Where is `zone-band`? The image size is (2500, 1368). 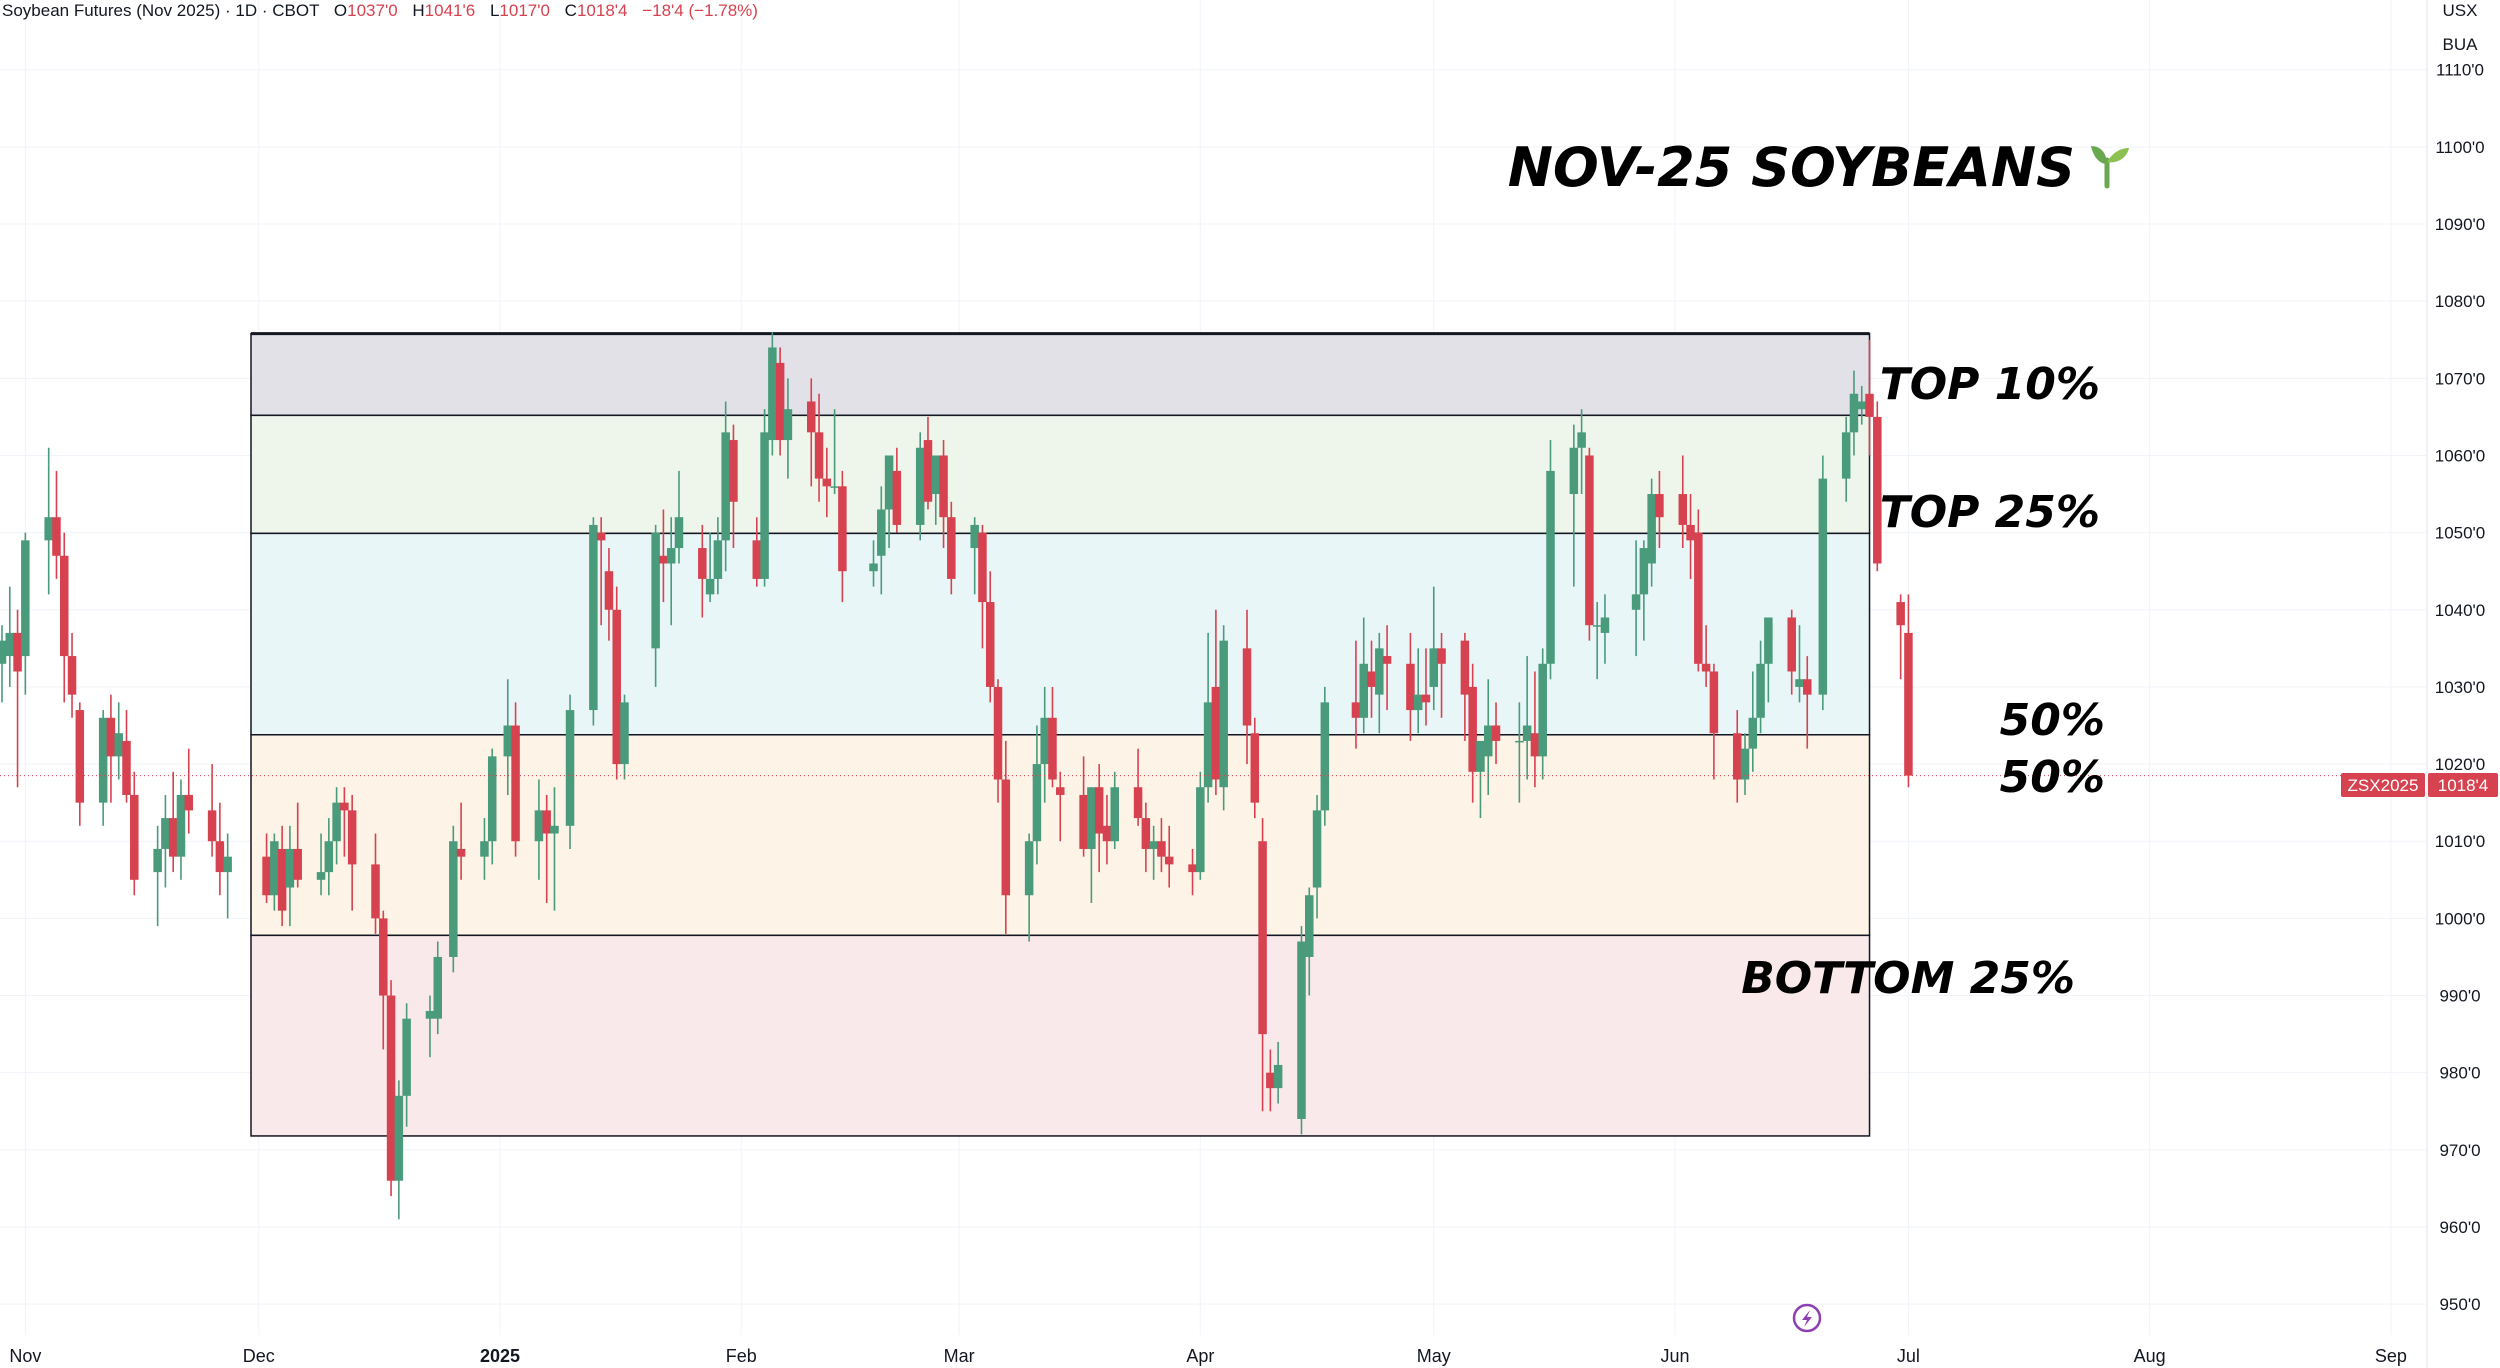
zone-band is located at coordinates (1060, 374).